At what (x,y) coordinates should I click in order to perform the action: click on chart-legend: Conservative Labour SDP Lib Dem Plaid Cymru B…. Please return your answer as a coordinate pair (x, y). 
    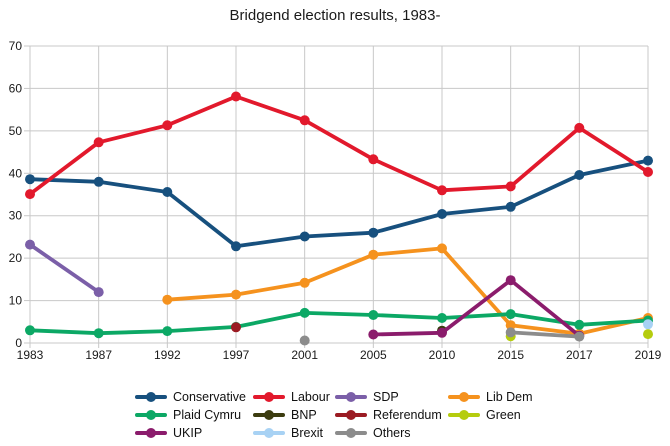
    Looking at the image, I should click on (334, 415).